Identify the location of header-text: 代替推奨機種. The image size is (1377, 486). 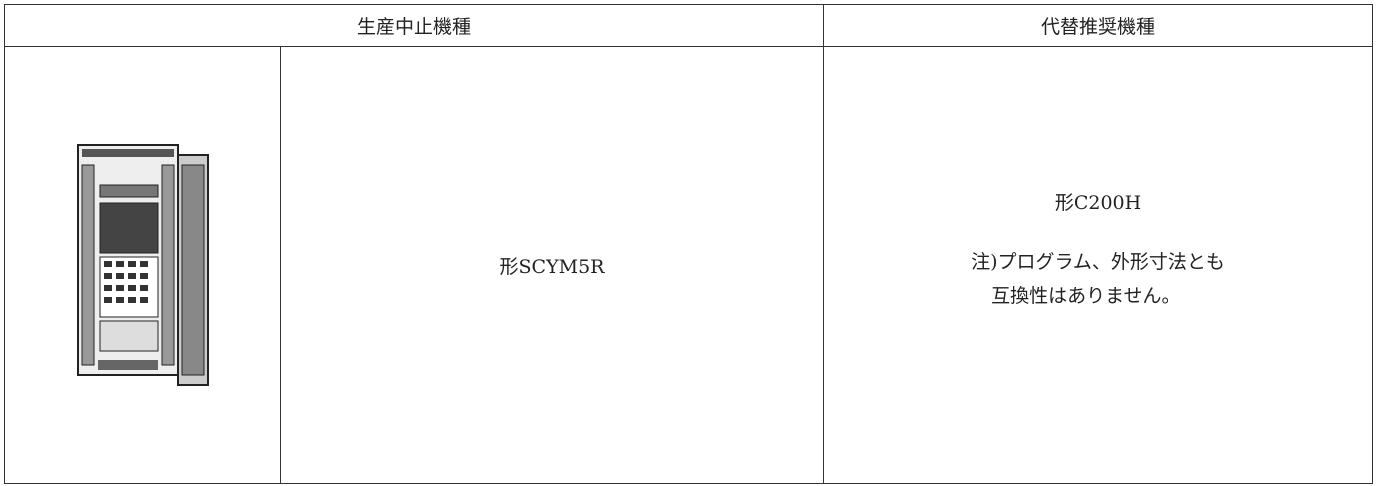
(1097, 27).